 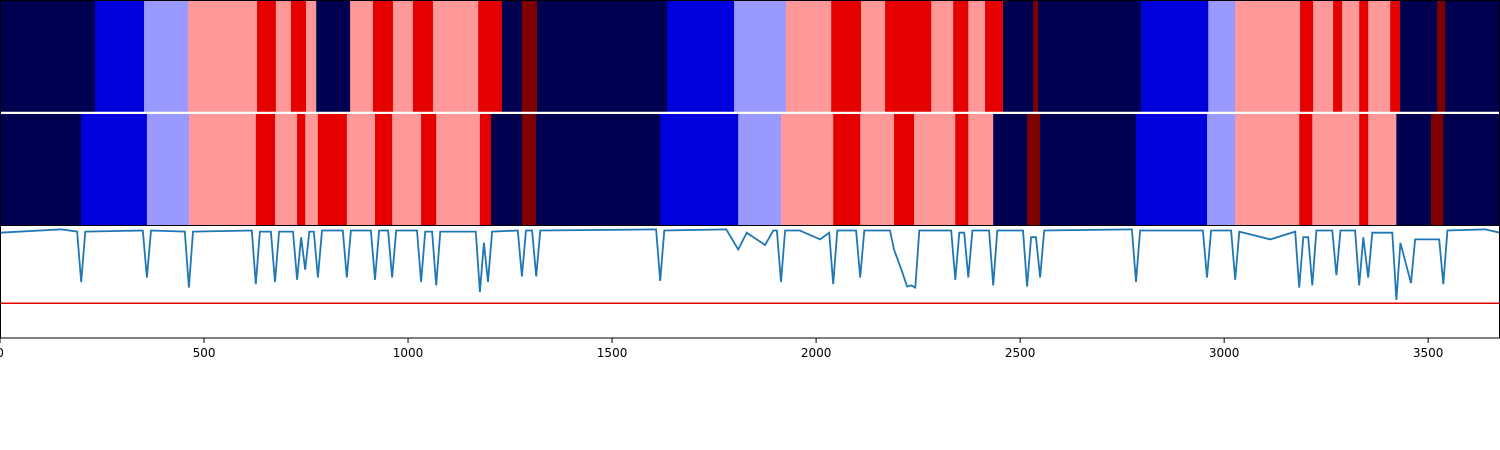 I want to click on x-tick-label: 500, so click(x=204, y=353).